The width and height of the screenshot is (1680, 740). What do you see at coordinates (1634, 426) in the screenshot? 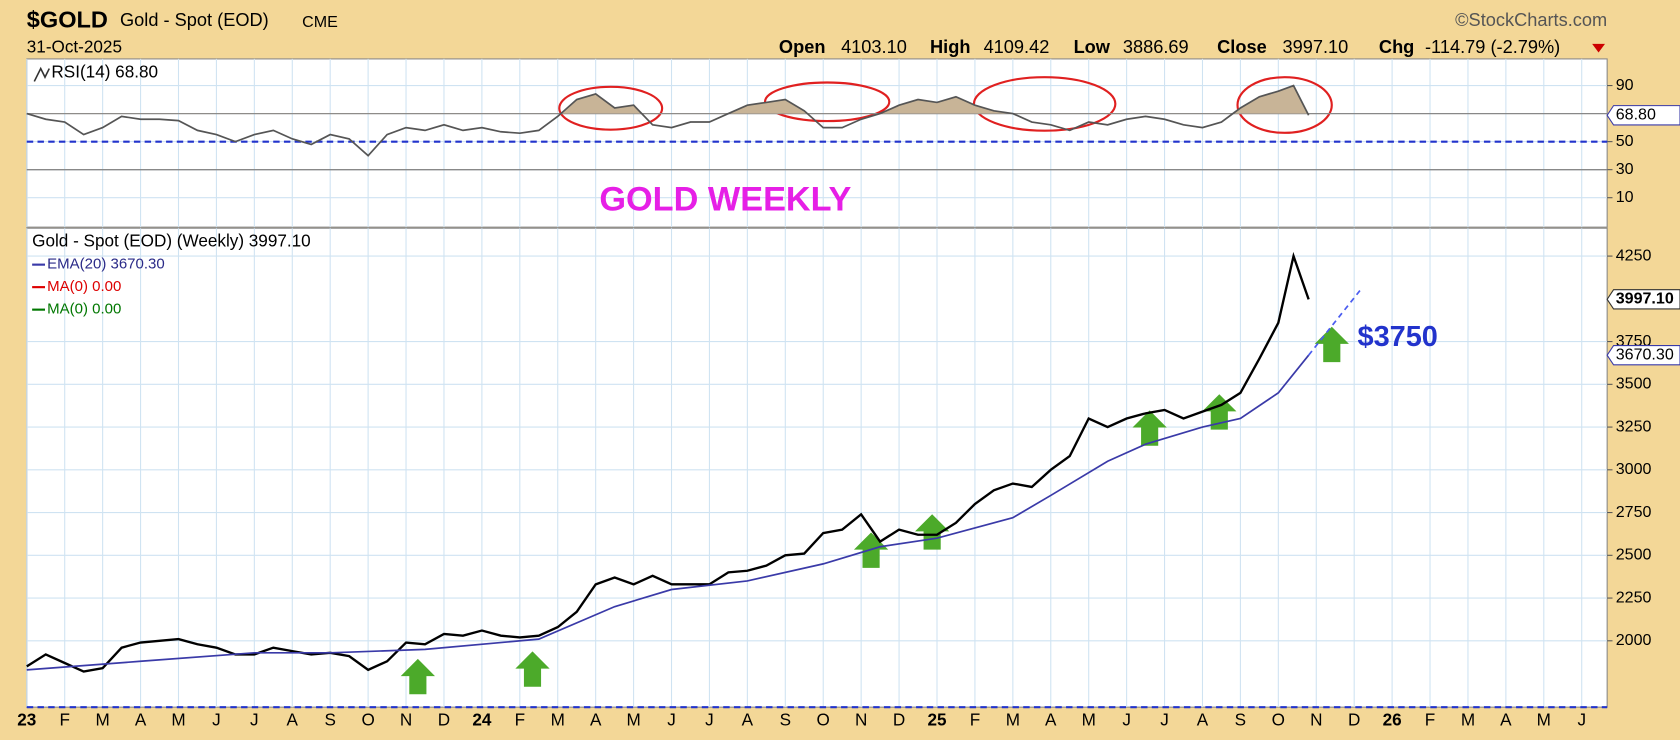
I see `y-tick-label: 3250` at bounding box center [1634, 426].